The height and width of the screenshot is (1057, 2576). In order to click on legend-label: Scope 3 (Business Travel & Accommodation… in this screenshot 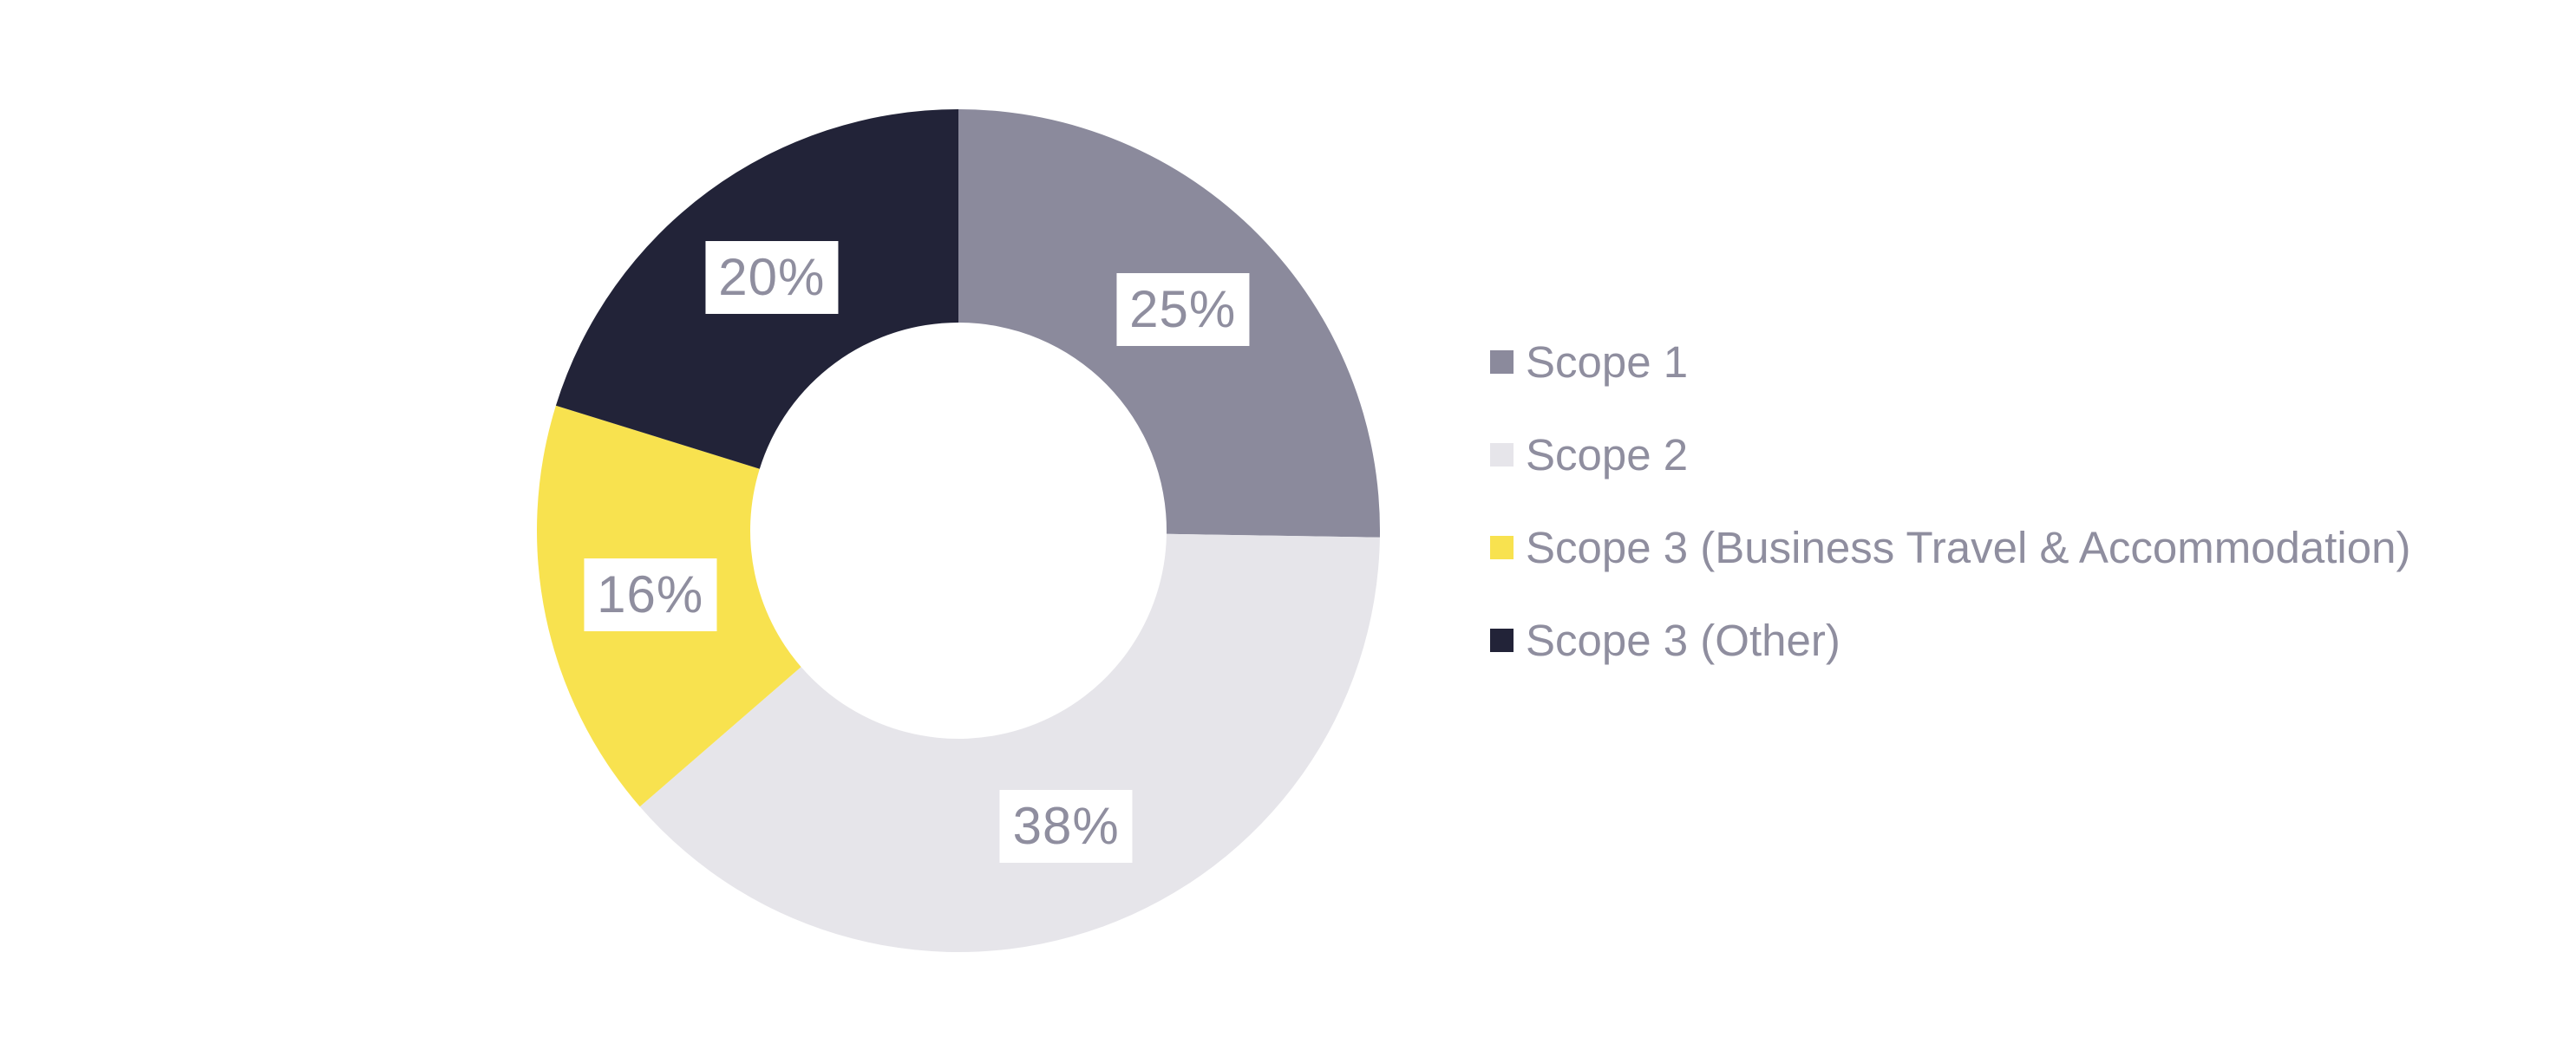, I will do `click(1968, 548)`.